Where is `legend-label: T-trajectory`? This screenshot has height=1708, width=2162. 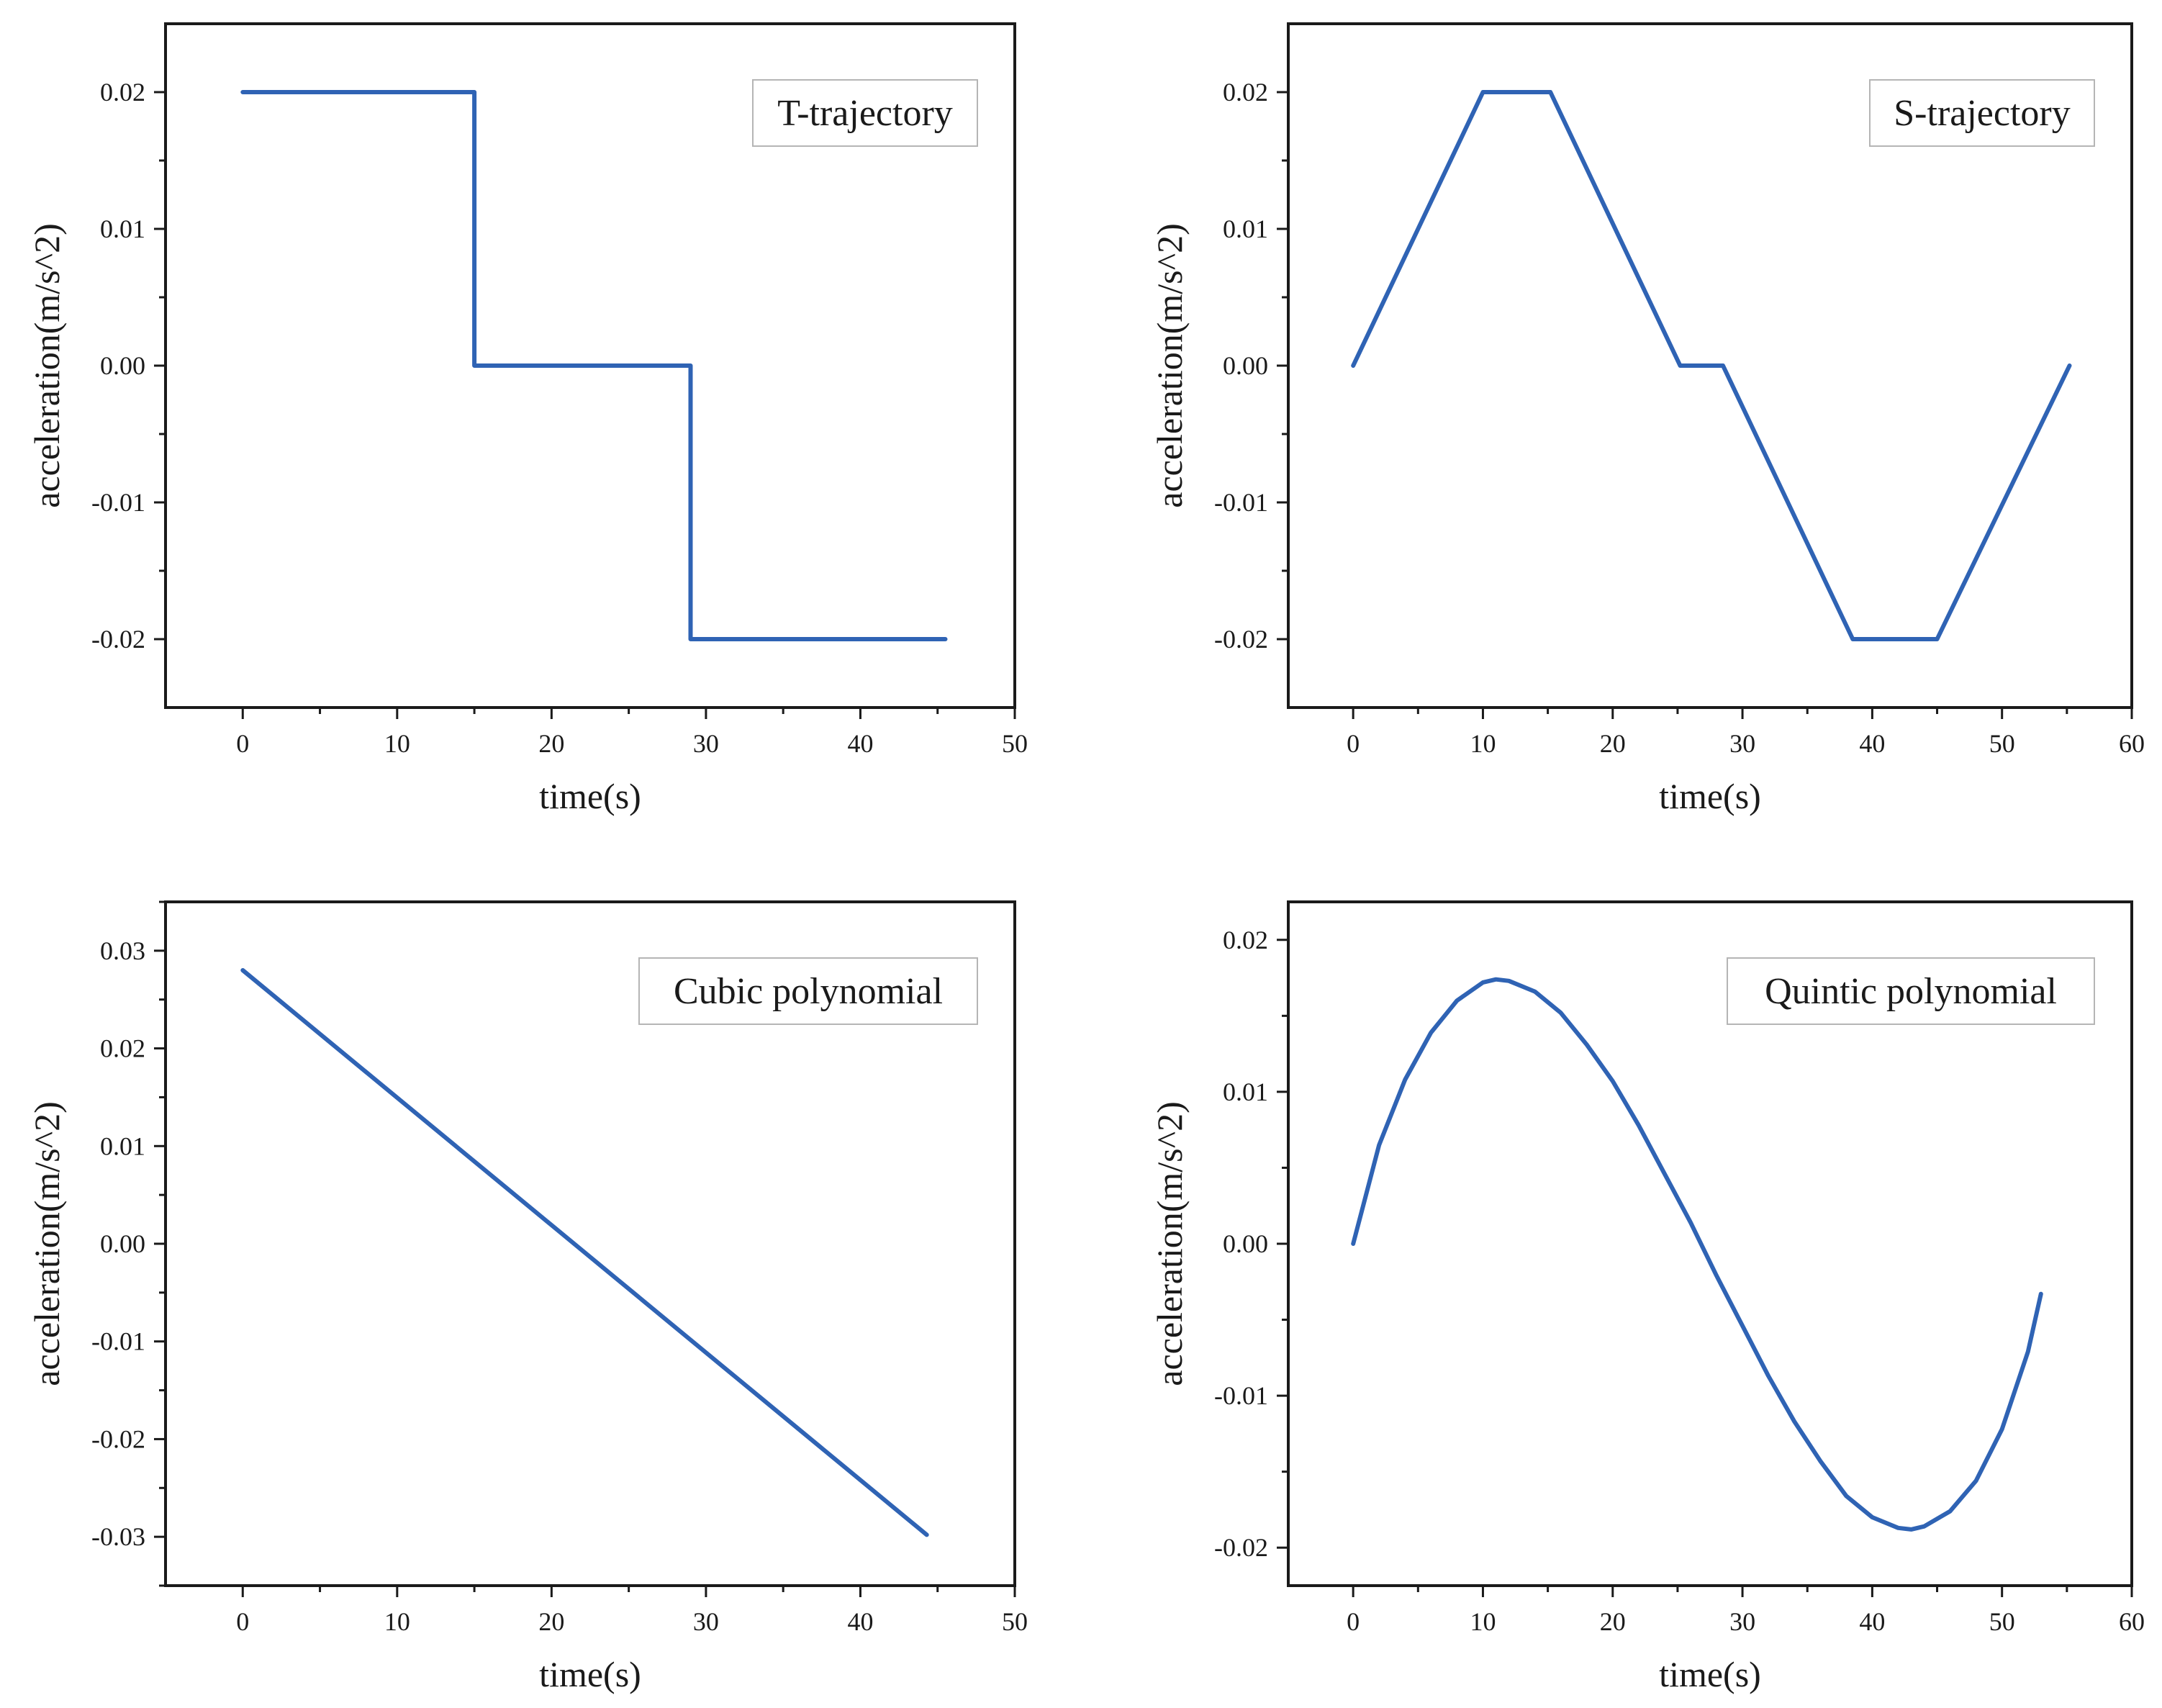 legend-label: T-trajectory is located at coordinates (865, 113).